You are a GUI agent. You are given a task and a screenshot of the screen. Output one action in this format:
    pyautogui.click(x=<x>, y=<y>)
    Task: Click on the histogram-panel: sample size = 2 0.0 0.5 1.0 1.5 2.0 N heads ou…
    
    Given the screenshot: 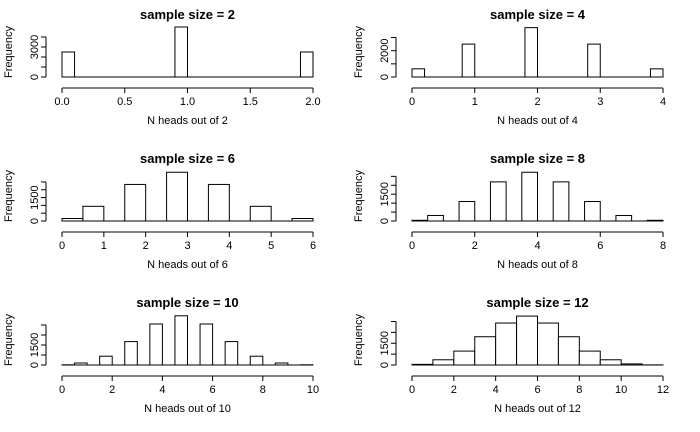 What is the action you would take?
    pyautogui.click(x=162, y=67)
    